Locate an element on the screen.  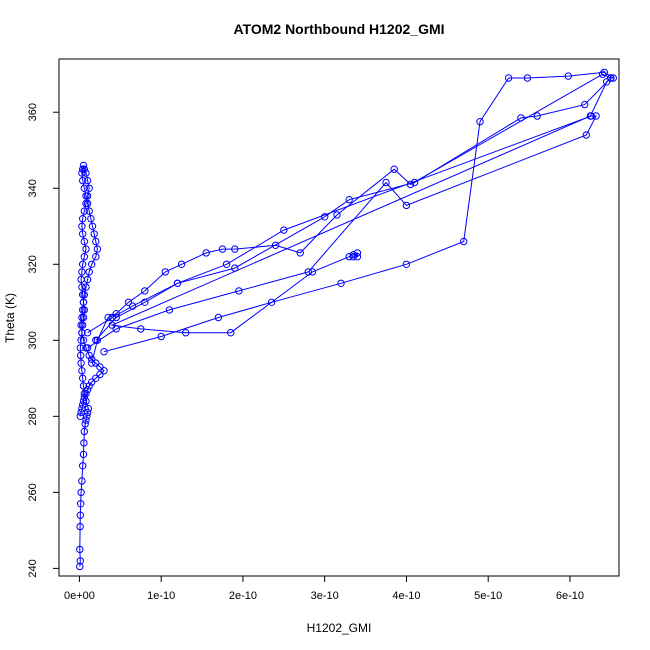
y-axis-label: Theta (K) is located at coordinates (10, 318).